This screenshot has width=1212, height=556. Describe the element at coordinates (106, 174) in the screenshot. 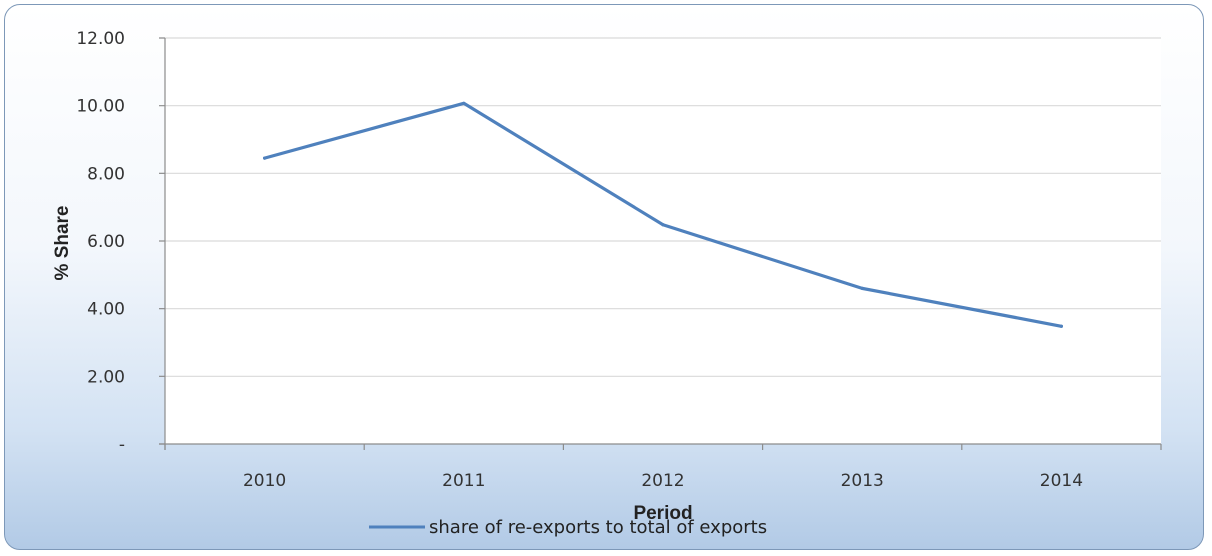

I see `y-tick-label: 8.00` at that location.